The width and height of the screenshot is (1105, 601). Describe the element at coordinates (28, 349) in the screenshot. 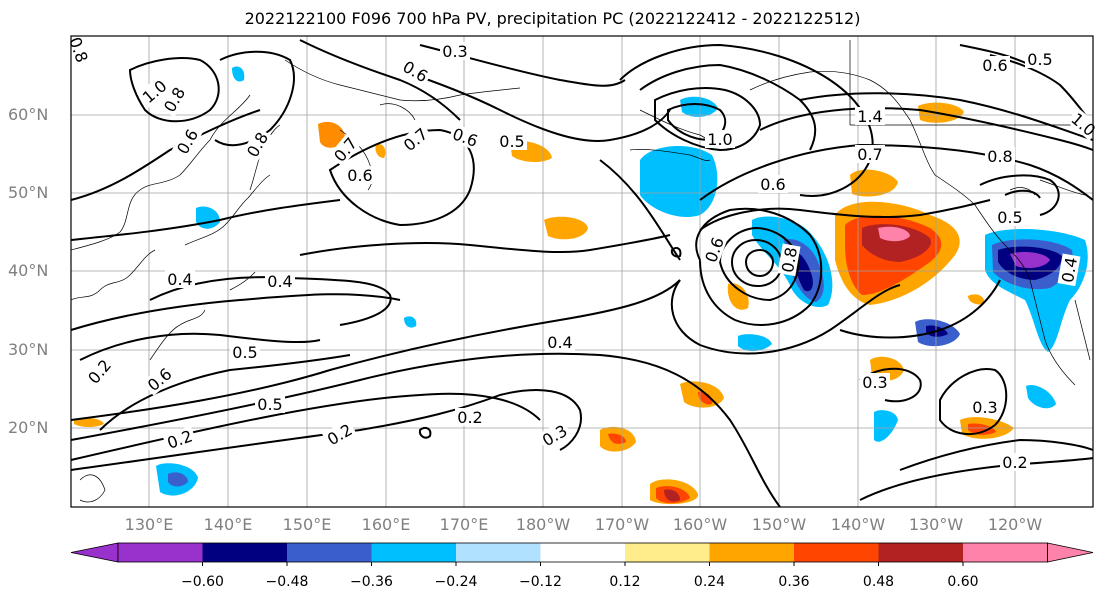

I see `latitude-label: 30°N` at that location.